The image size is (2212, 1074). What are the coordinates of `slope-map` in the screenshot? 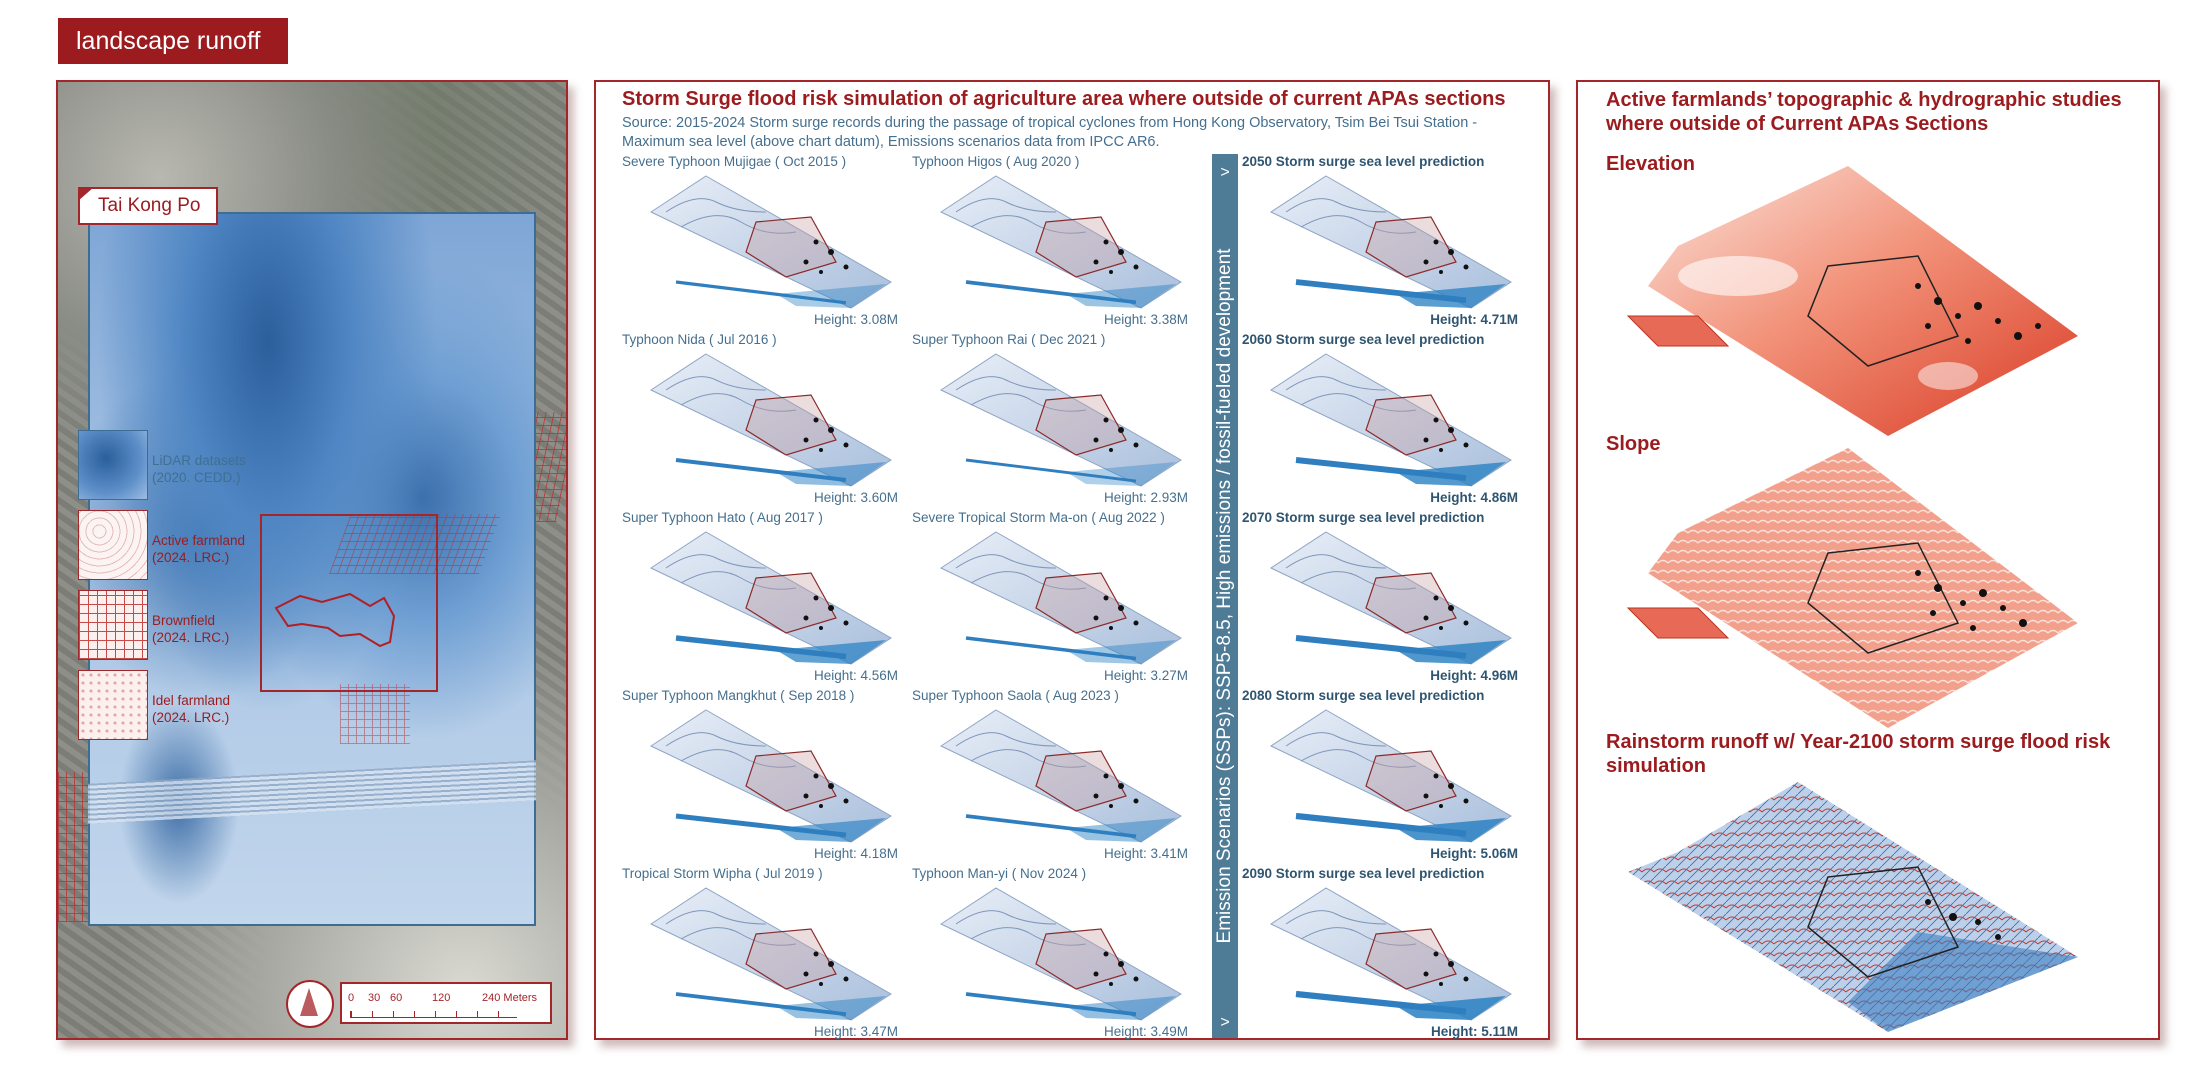 It's located at (1852, 588).